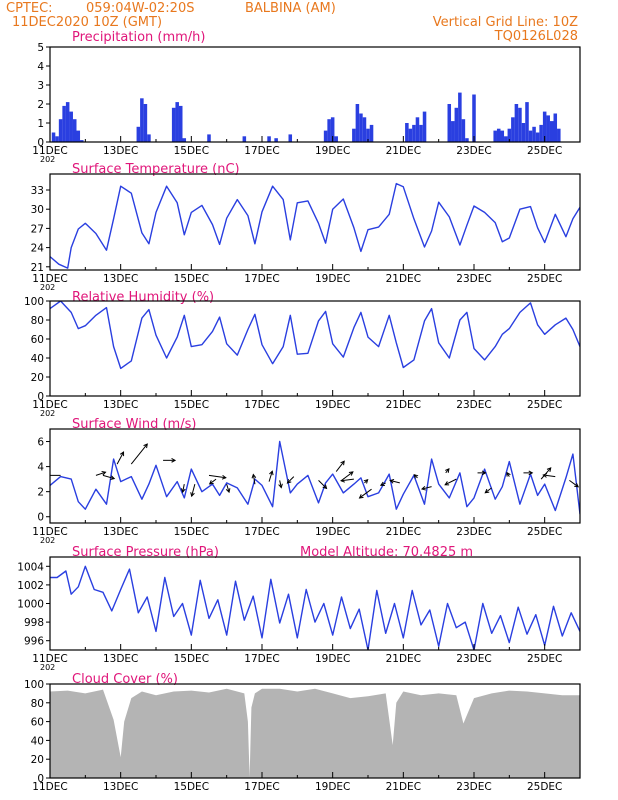  I want to click on panel-frame-precip, so click(315, 94).